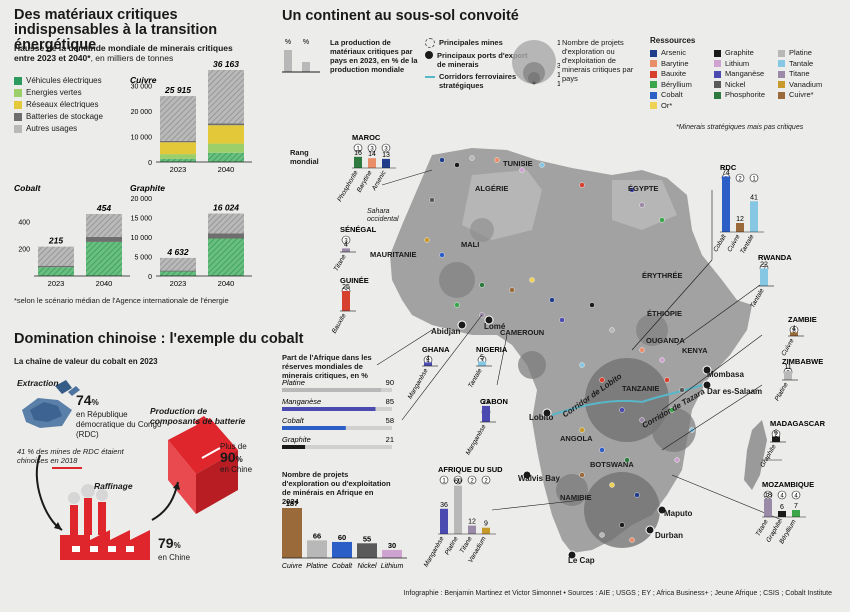  Describe the element at coordinates (662, 275) in the screenshot. I see `label-erythree: ÉRYTHRÉE` at that location.